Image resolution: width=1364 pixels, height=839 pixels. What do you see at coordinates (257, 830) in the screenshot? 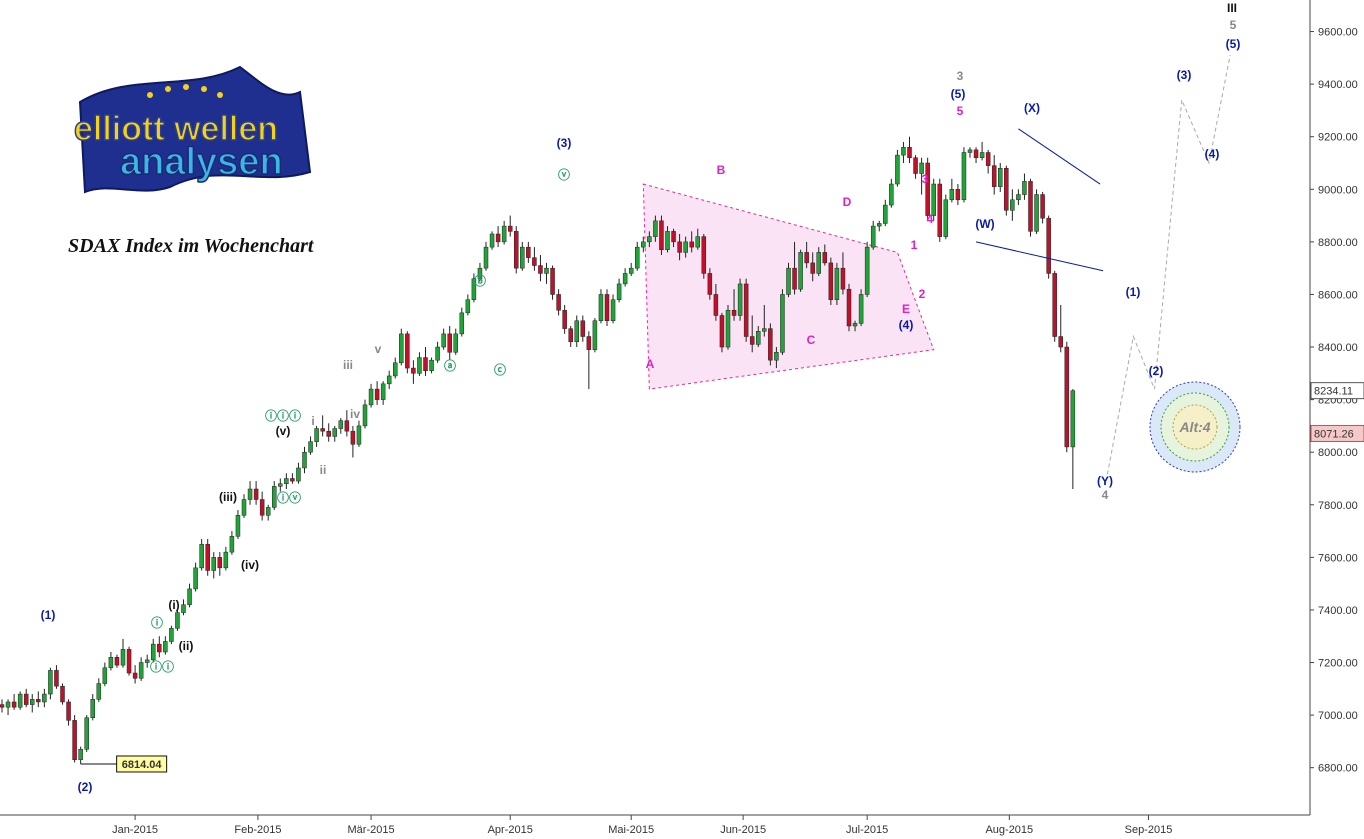
I see `x-tick-label: Feb-2015` at bounding box center [257, 830].